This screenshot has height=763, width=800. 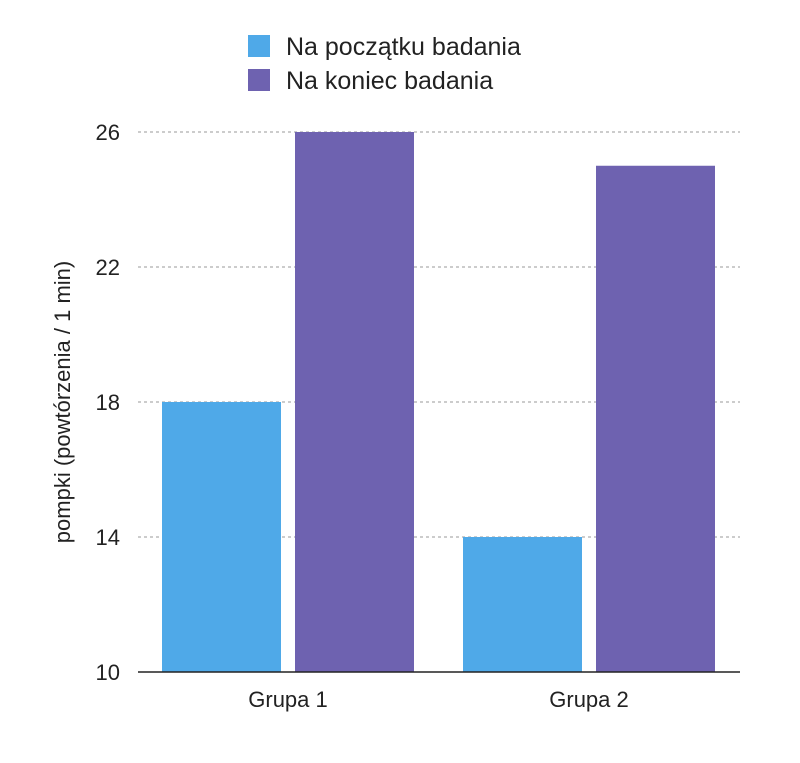 I want to click on y-tick-label: 10, so click(x=108, y=672).